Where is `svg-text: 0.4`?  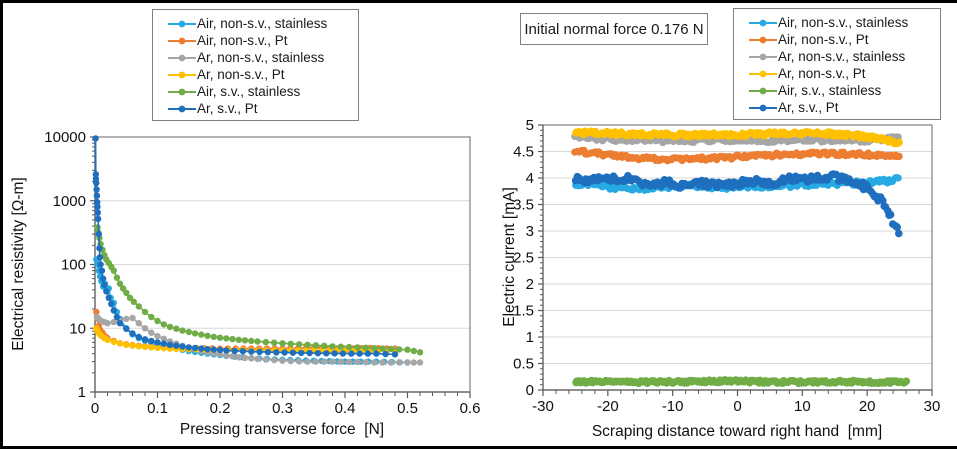 svg-text: 0.4 is located at coordinates (345, 408).